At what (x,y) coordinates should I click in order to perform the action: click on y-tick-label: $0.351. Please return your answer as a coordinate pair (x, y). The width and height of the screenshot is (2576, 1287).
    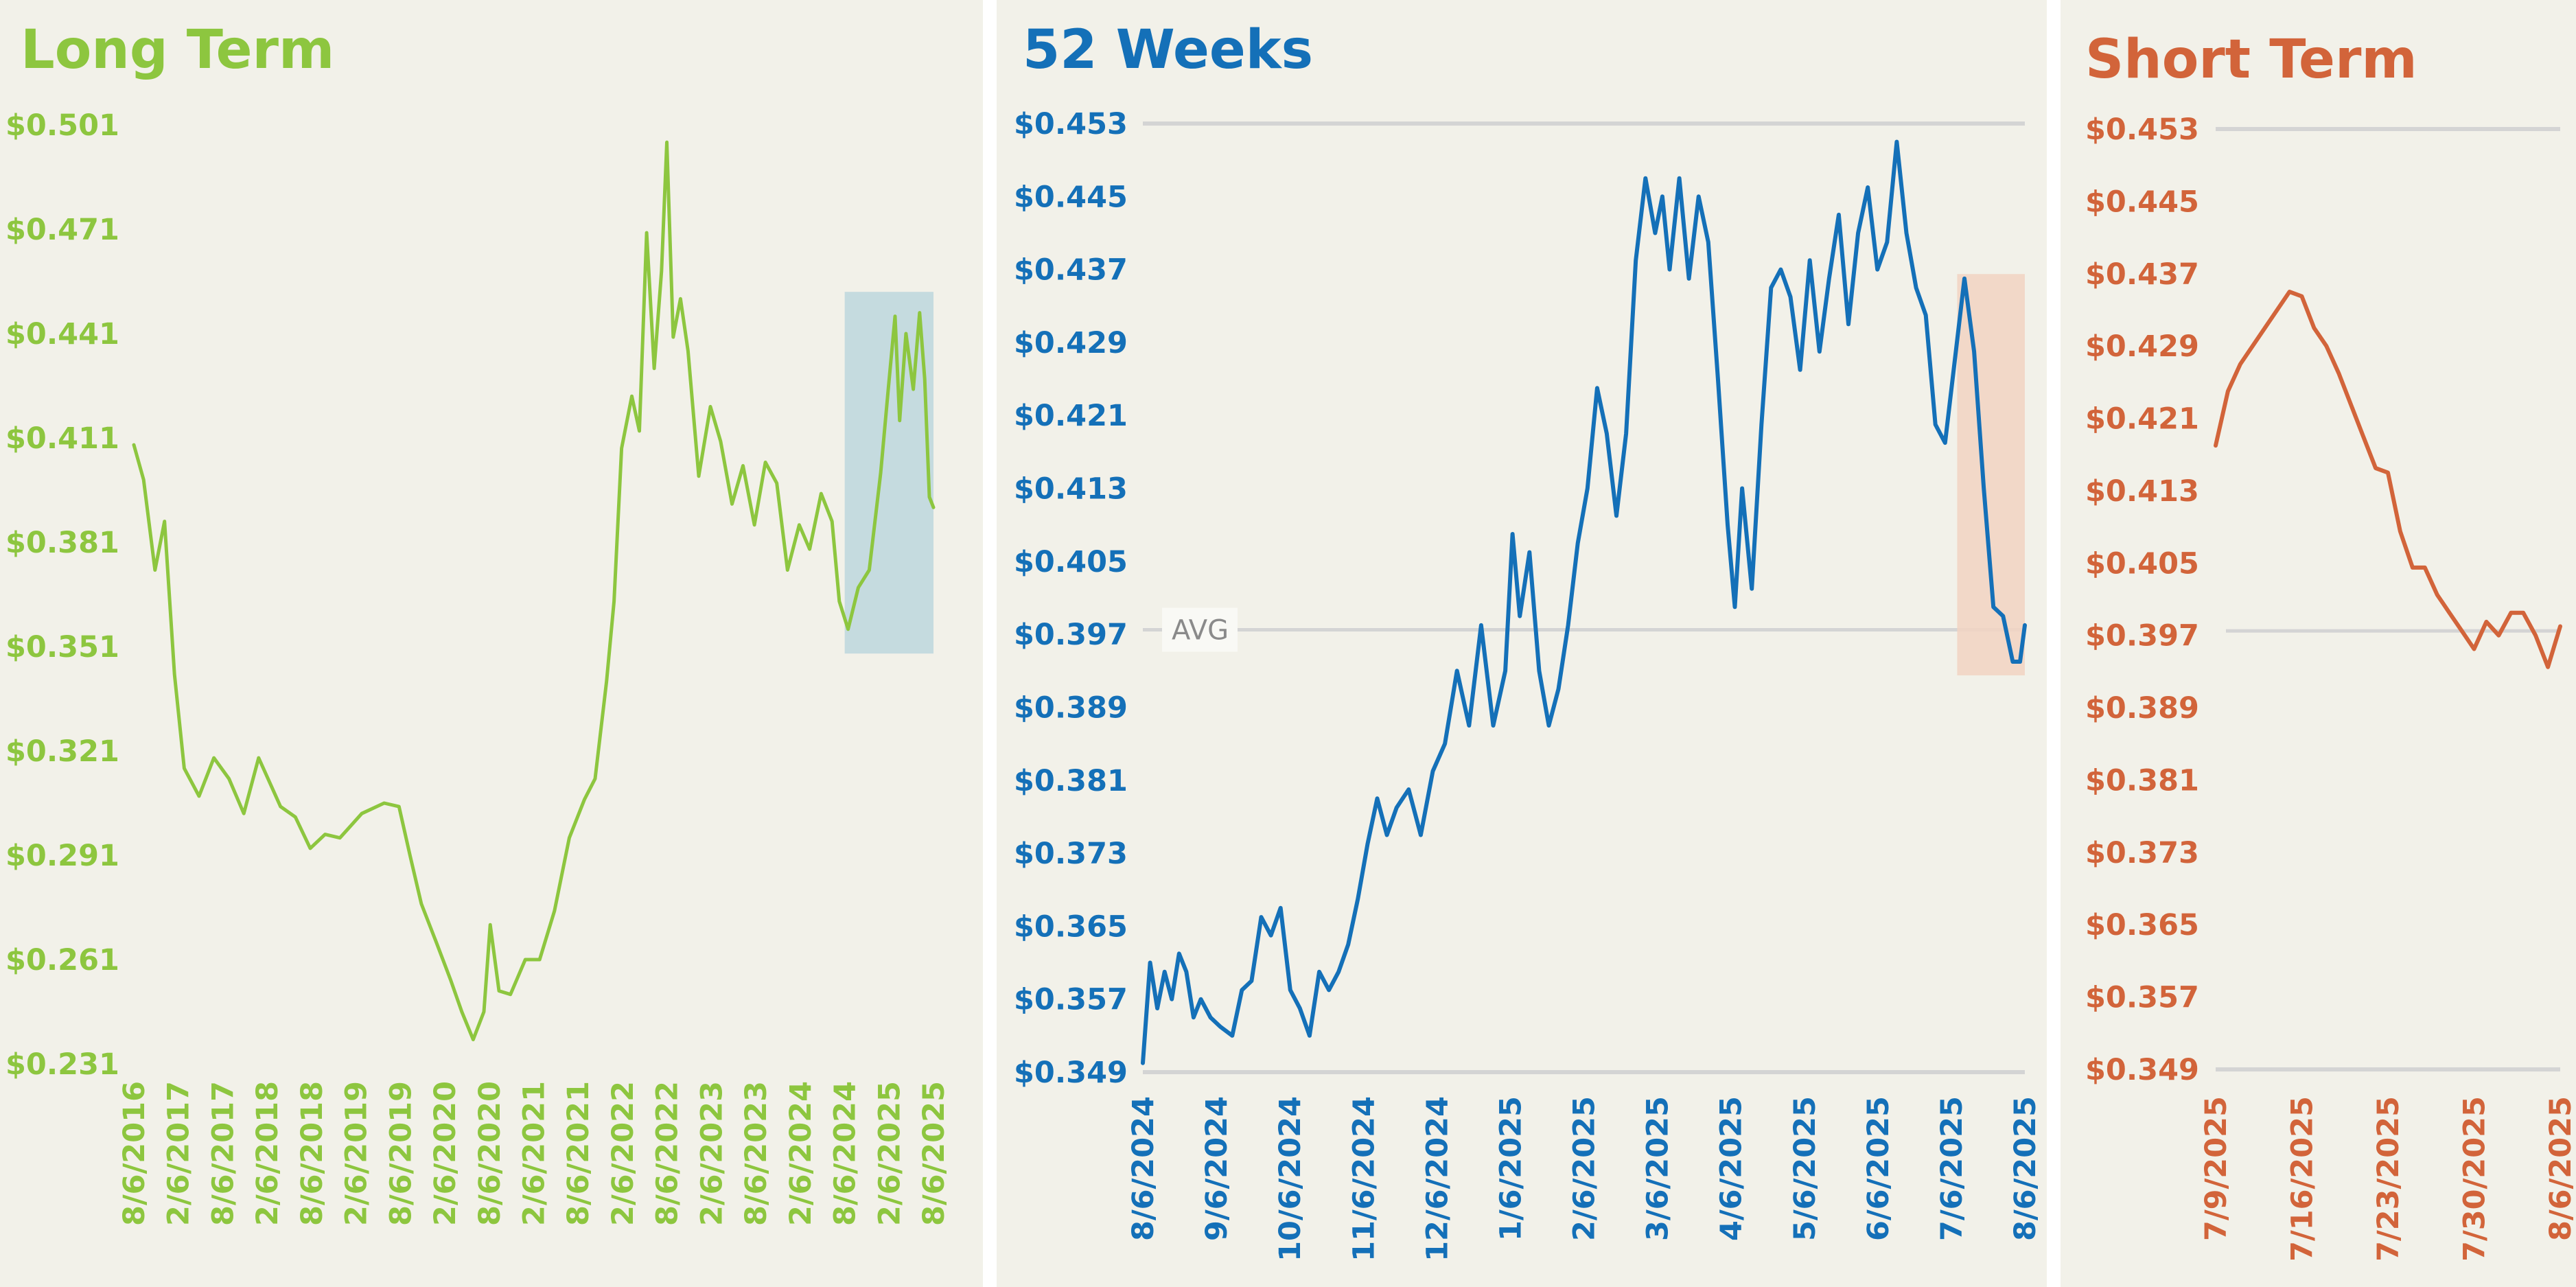
    Looking at the image, I should click on (62, 647).